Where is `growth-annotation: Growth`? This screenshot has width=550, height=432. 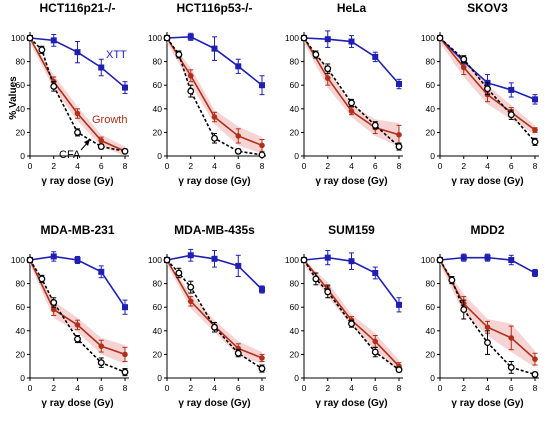 growth-annotation: Growth is located at coordinates (109, 120).